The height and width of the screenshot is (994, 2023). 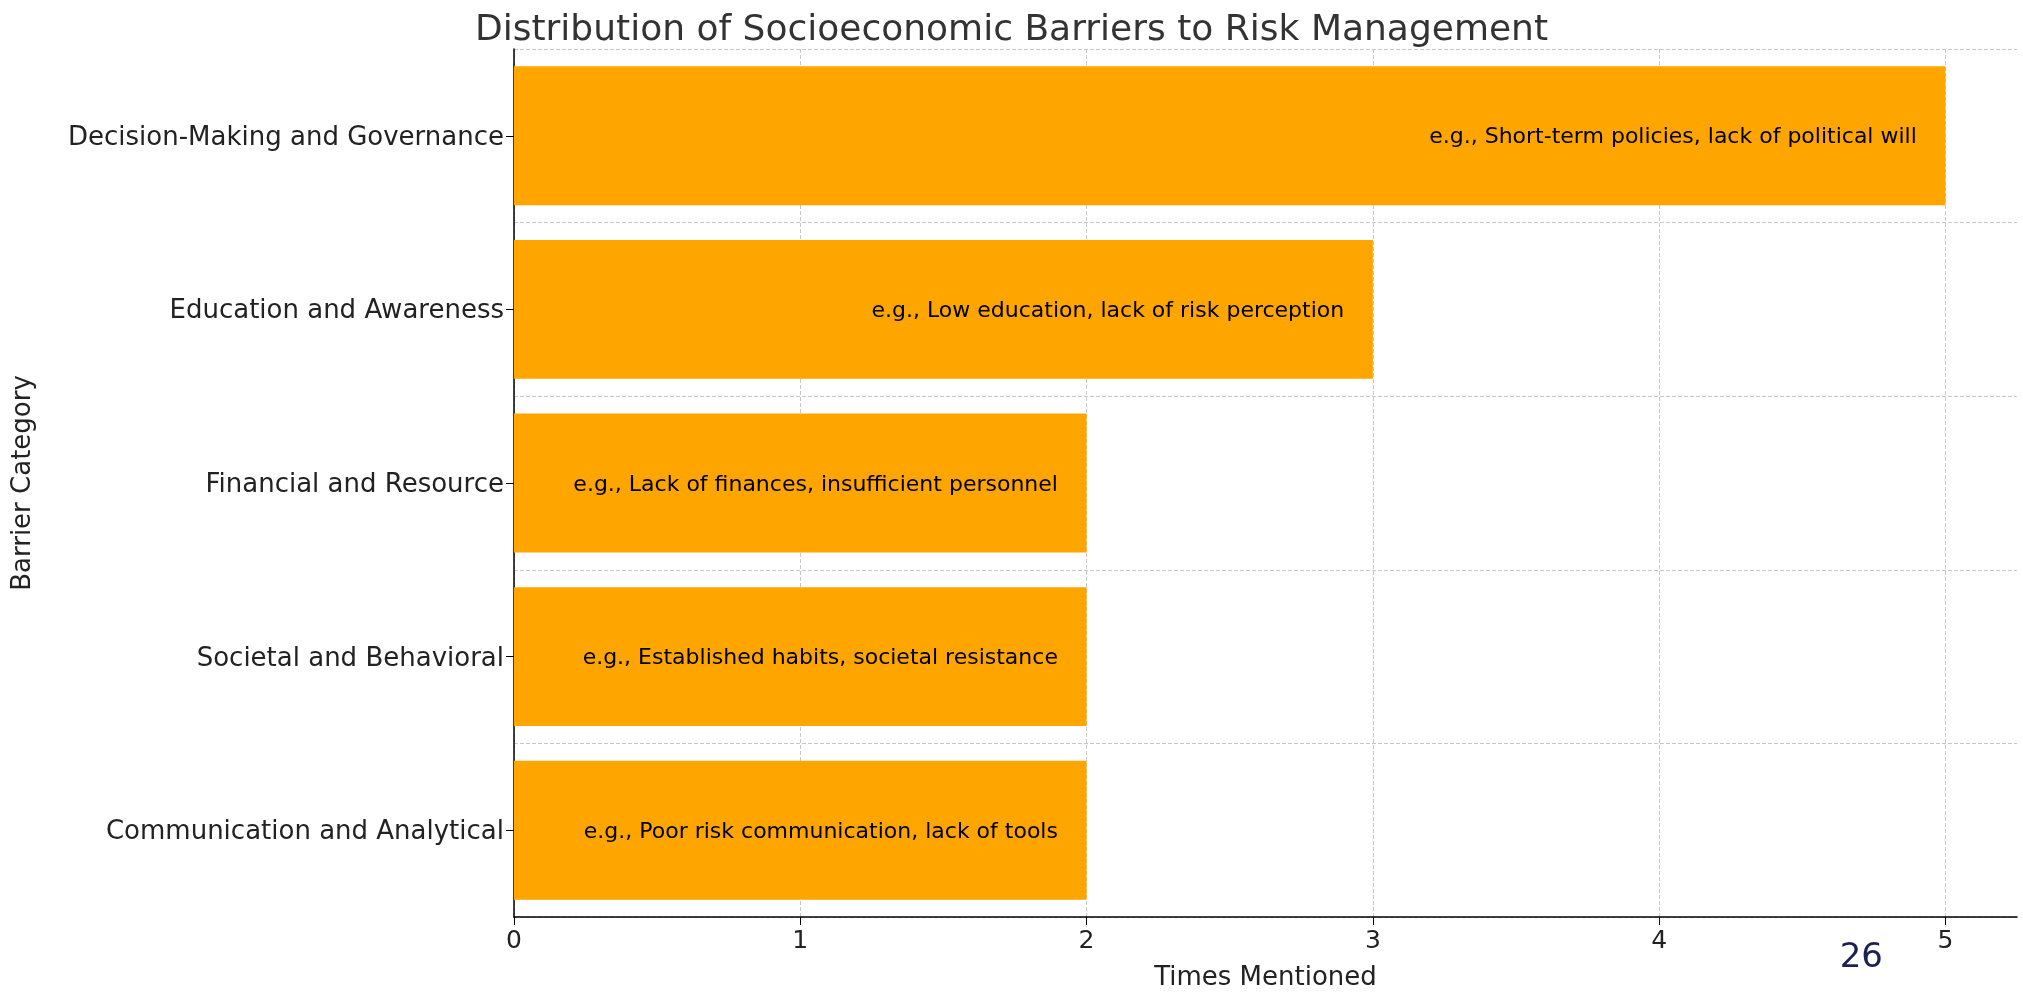 What do you see at coordinates (286, 135) in the screenshot?
I see `y-tick-label: Decision-Making and Governance` at bounding box center [286, 135].